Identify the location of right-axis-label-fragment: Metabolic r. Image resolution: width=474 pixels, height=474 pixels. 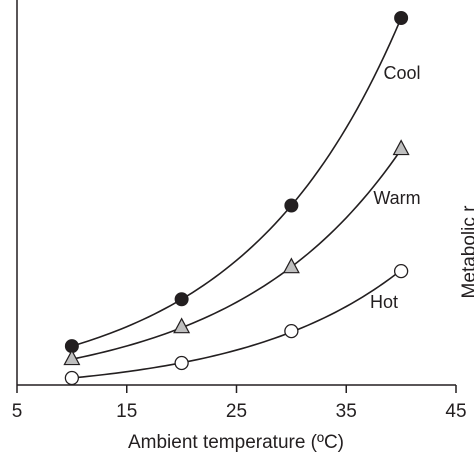
(466, 252).